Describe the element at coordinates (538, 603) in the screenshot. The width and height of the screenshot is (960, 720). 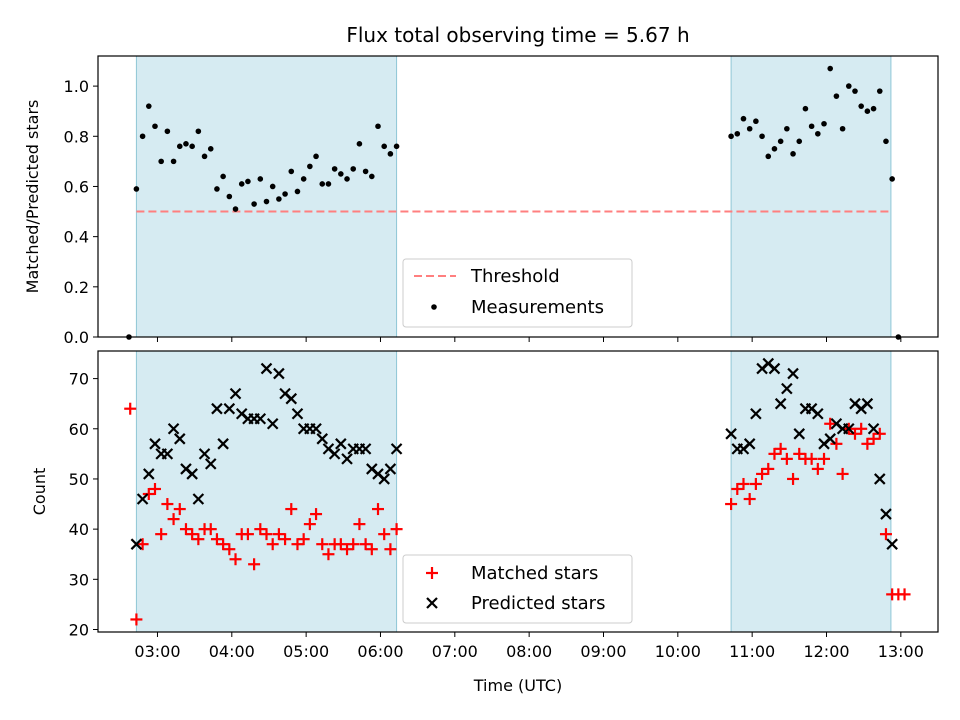
I see `legend-predicted-label: Predicted stars` at that location.